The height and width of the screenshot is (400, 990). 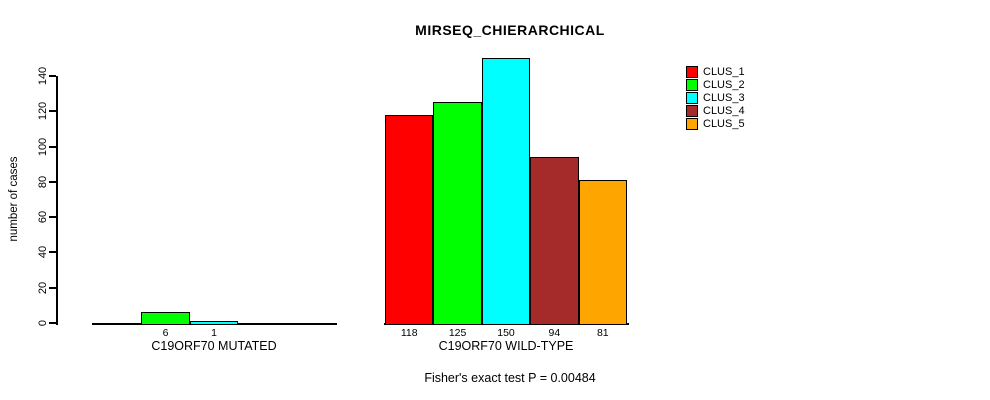 What do you see at coordinates (724, 123) in the screenshot?
I see `legend-label: CLUS_5` at bounding box center [724, 123].